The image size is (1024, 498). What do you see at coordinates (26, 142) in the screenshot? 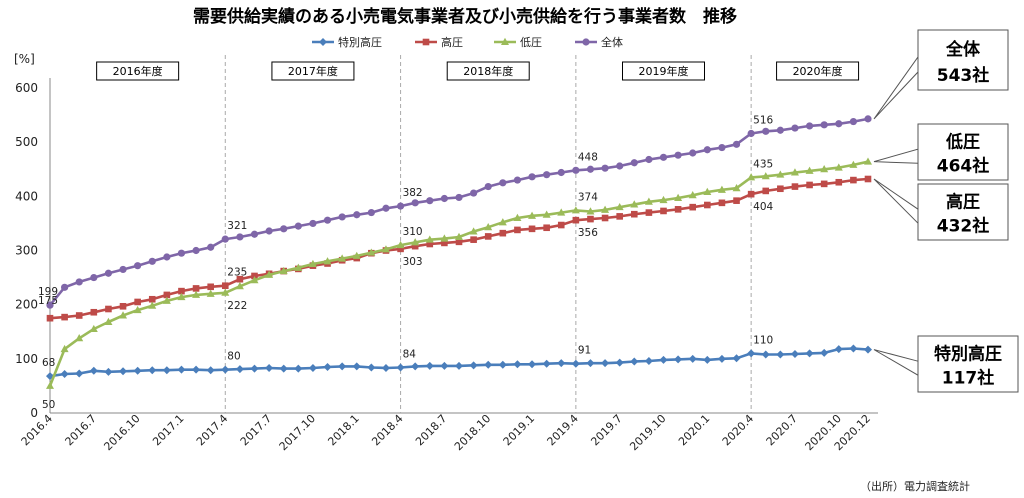
I see `y-tick-label: 500` at bounding box center [26, 142].